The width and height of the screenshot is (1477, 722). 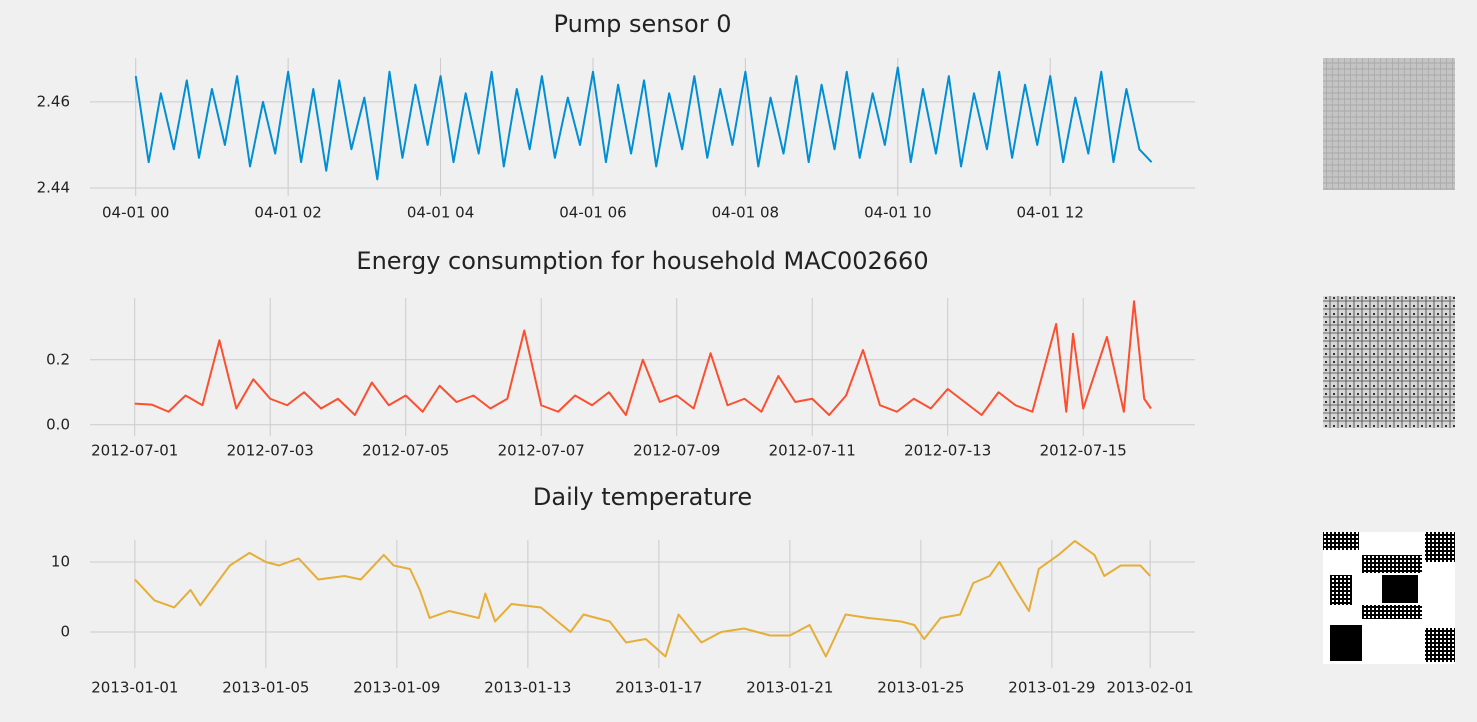 What do you see at coordinates (134, 451) in the screenshot?
I see `x-tick-label: 2012-07-01` at bounding box center [134, 451].